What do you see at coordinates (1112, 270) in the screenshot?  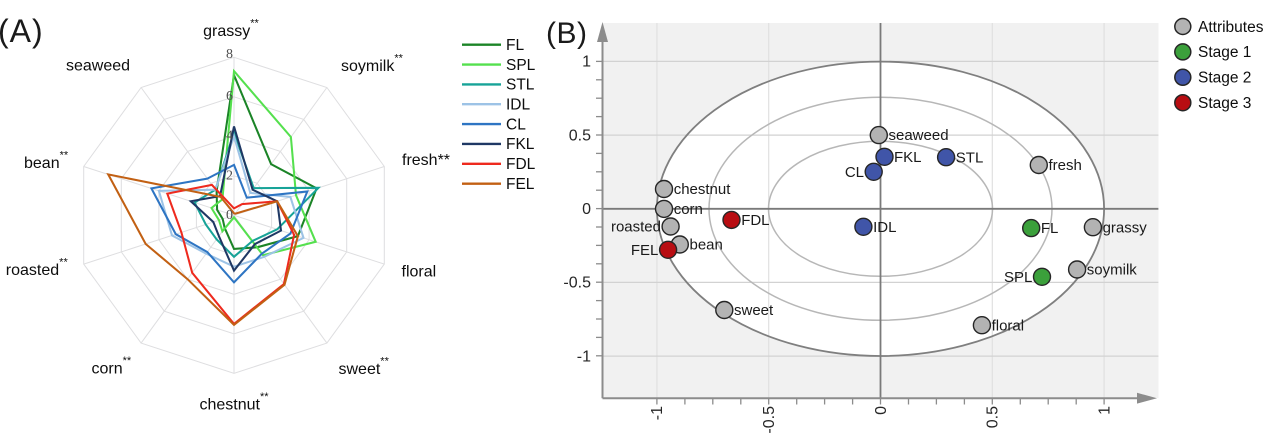 I see `svg-text: soymilk` at bounding box center [1112, 270].